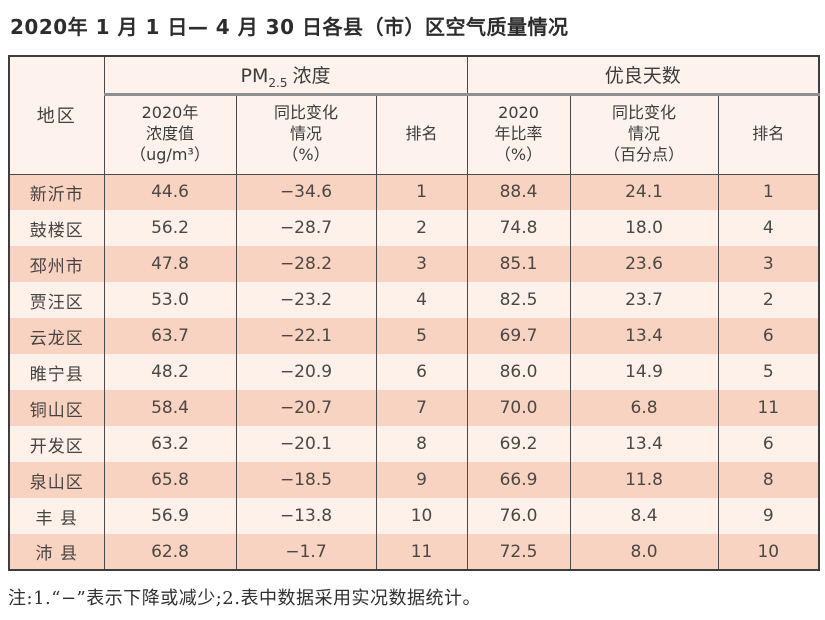 Image resolution: width=825 pixels, height=620 pixels. Describe the element at coordinates (421, 300) in the screenshot. I see `pm-rank-cell: 4` at that location.